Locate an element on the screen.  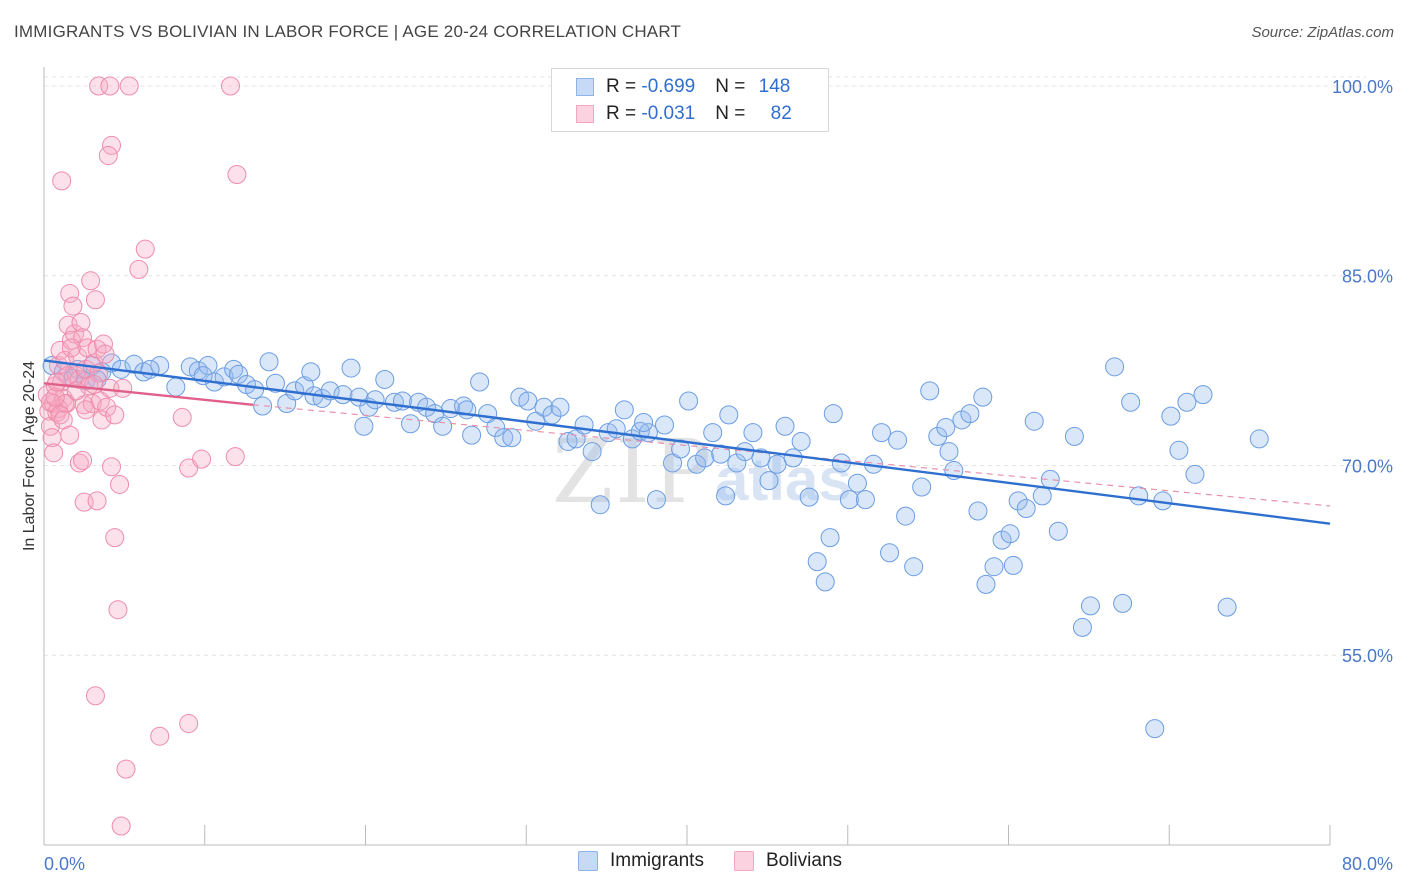
source-label: Source: ZipAtlas.com is located at coordinates (1322, 32).